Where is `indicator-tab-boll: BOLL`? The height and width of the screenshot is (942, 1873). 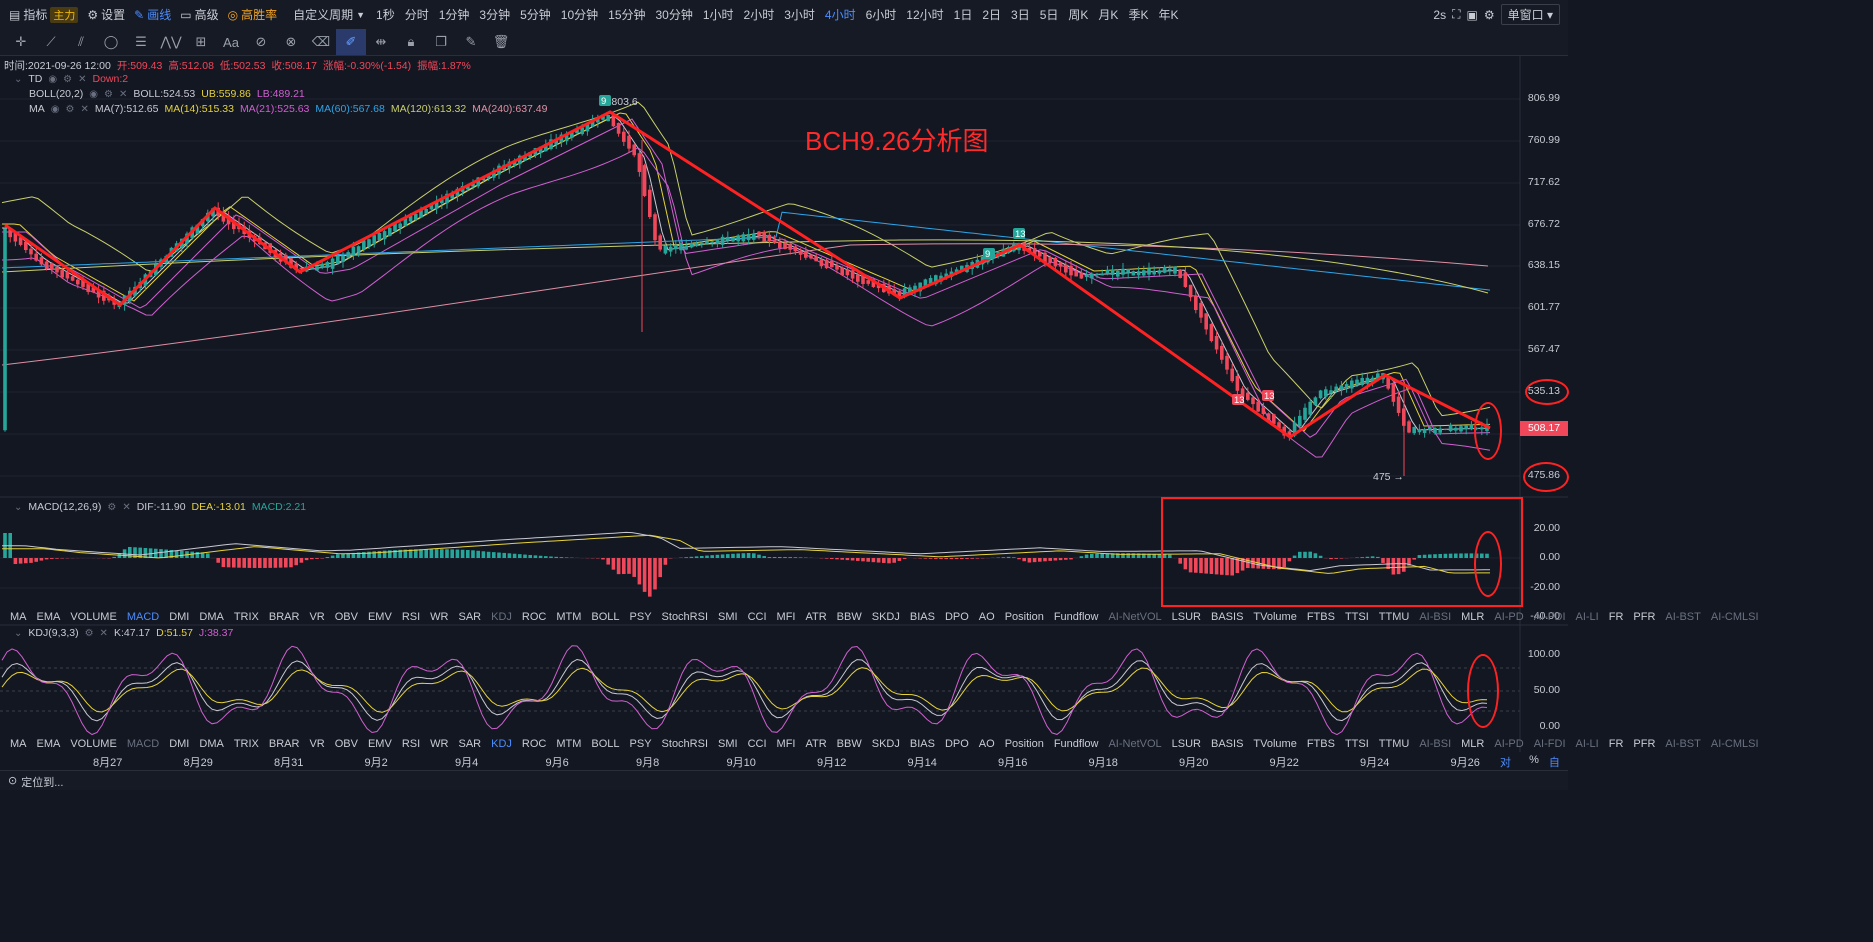
indicator-tab-boll: BOLL is located at coordinates (605, 616).